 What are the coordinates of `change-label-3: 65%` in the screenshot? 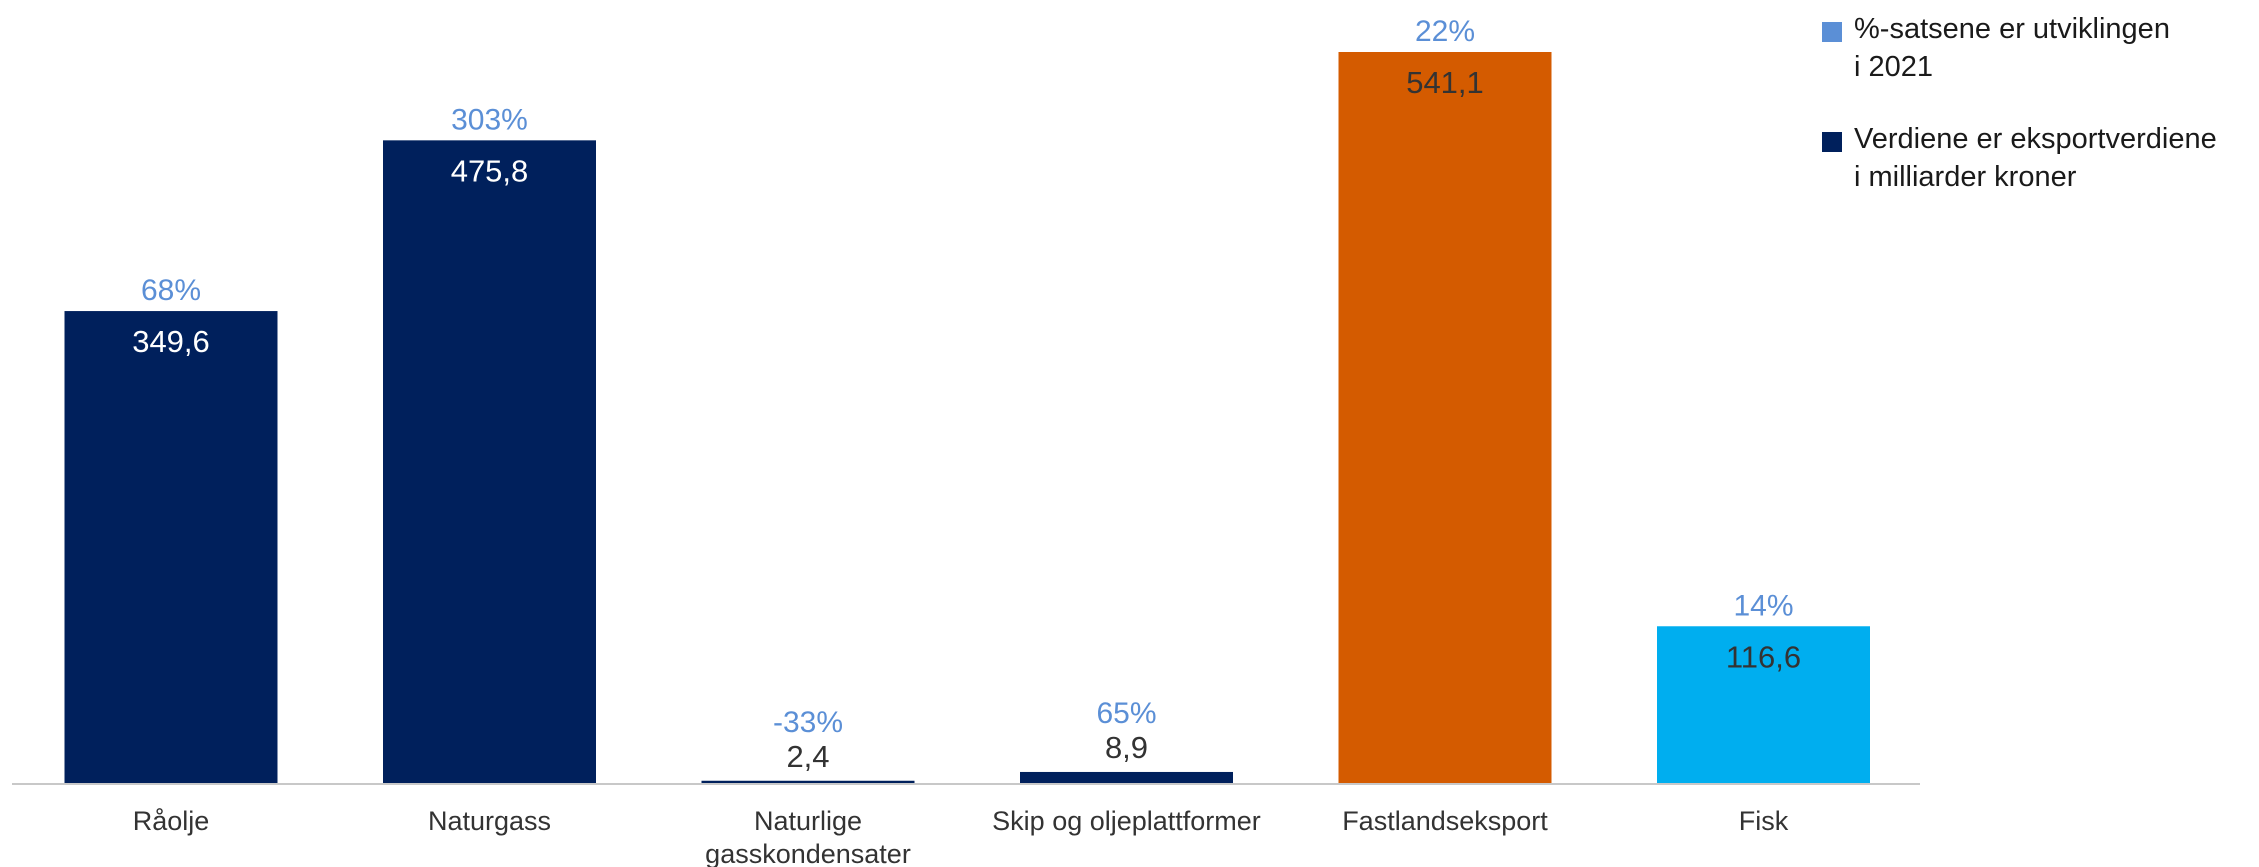 It's located at (1126, 713).